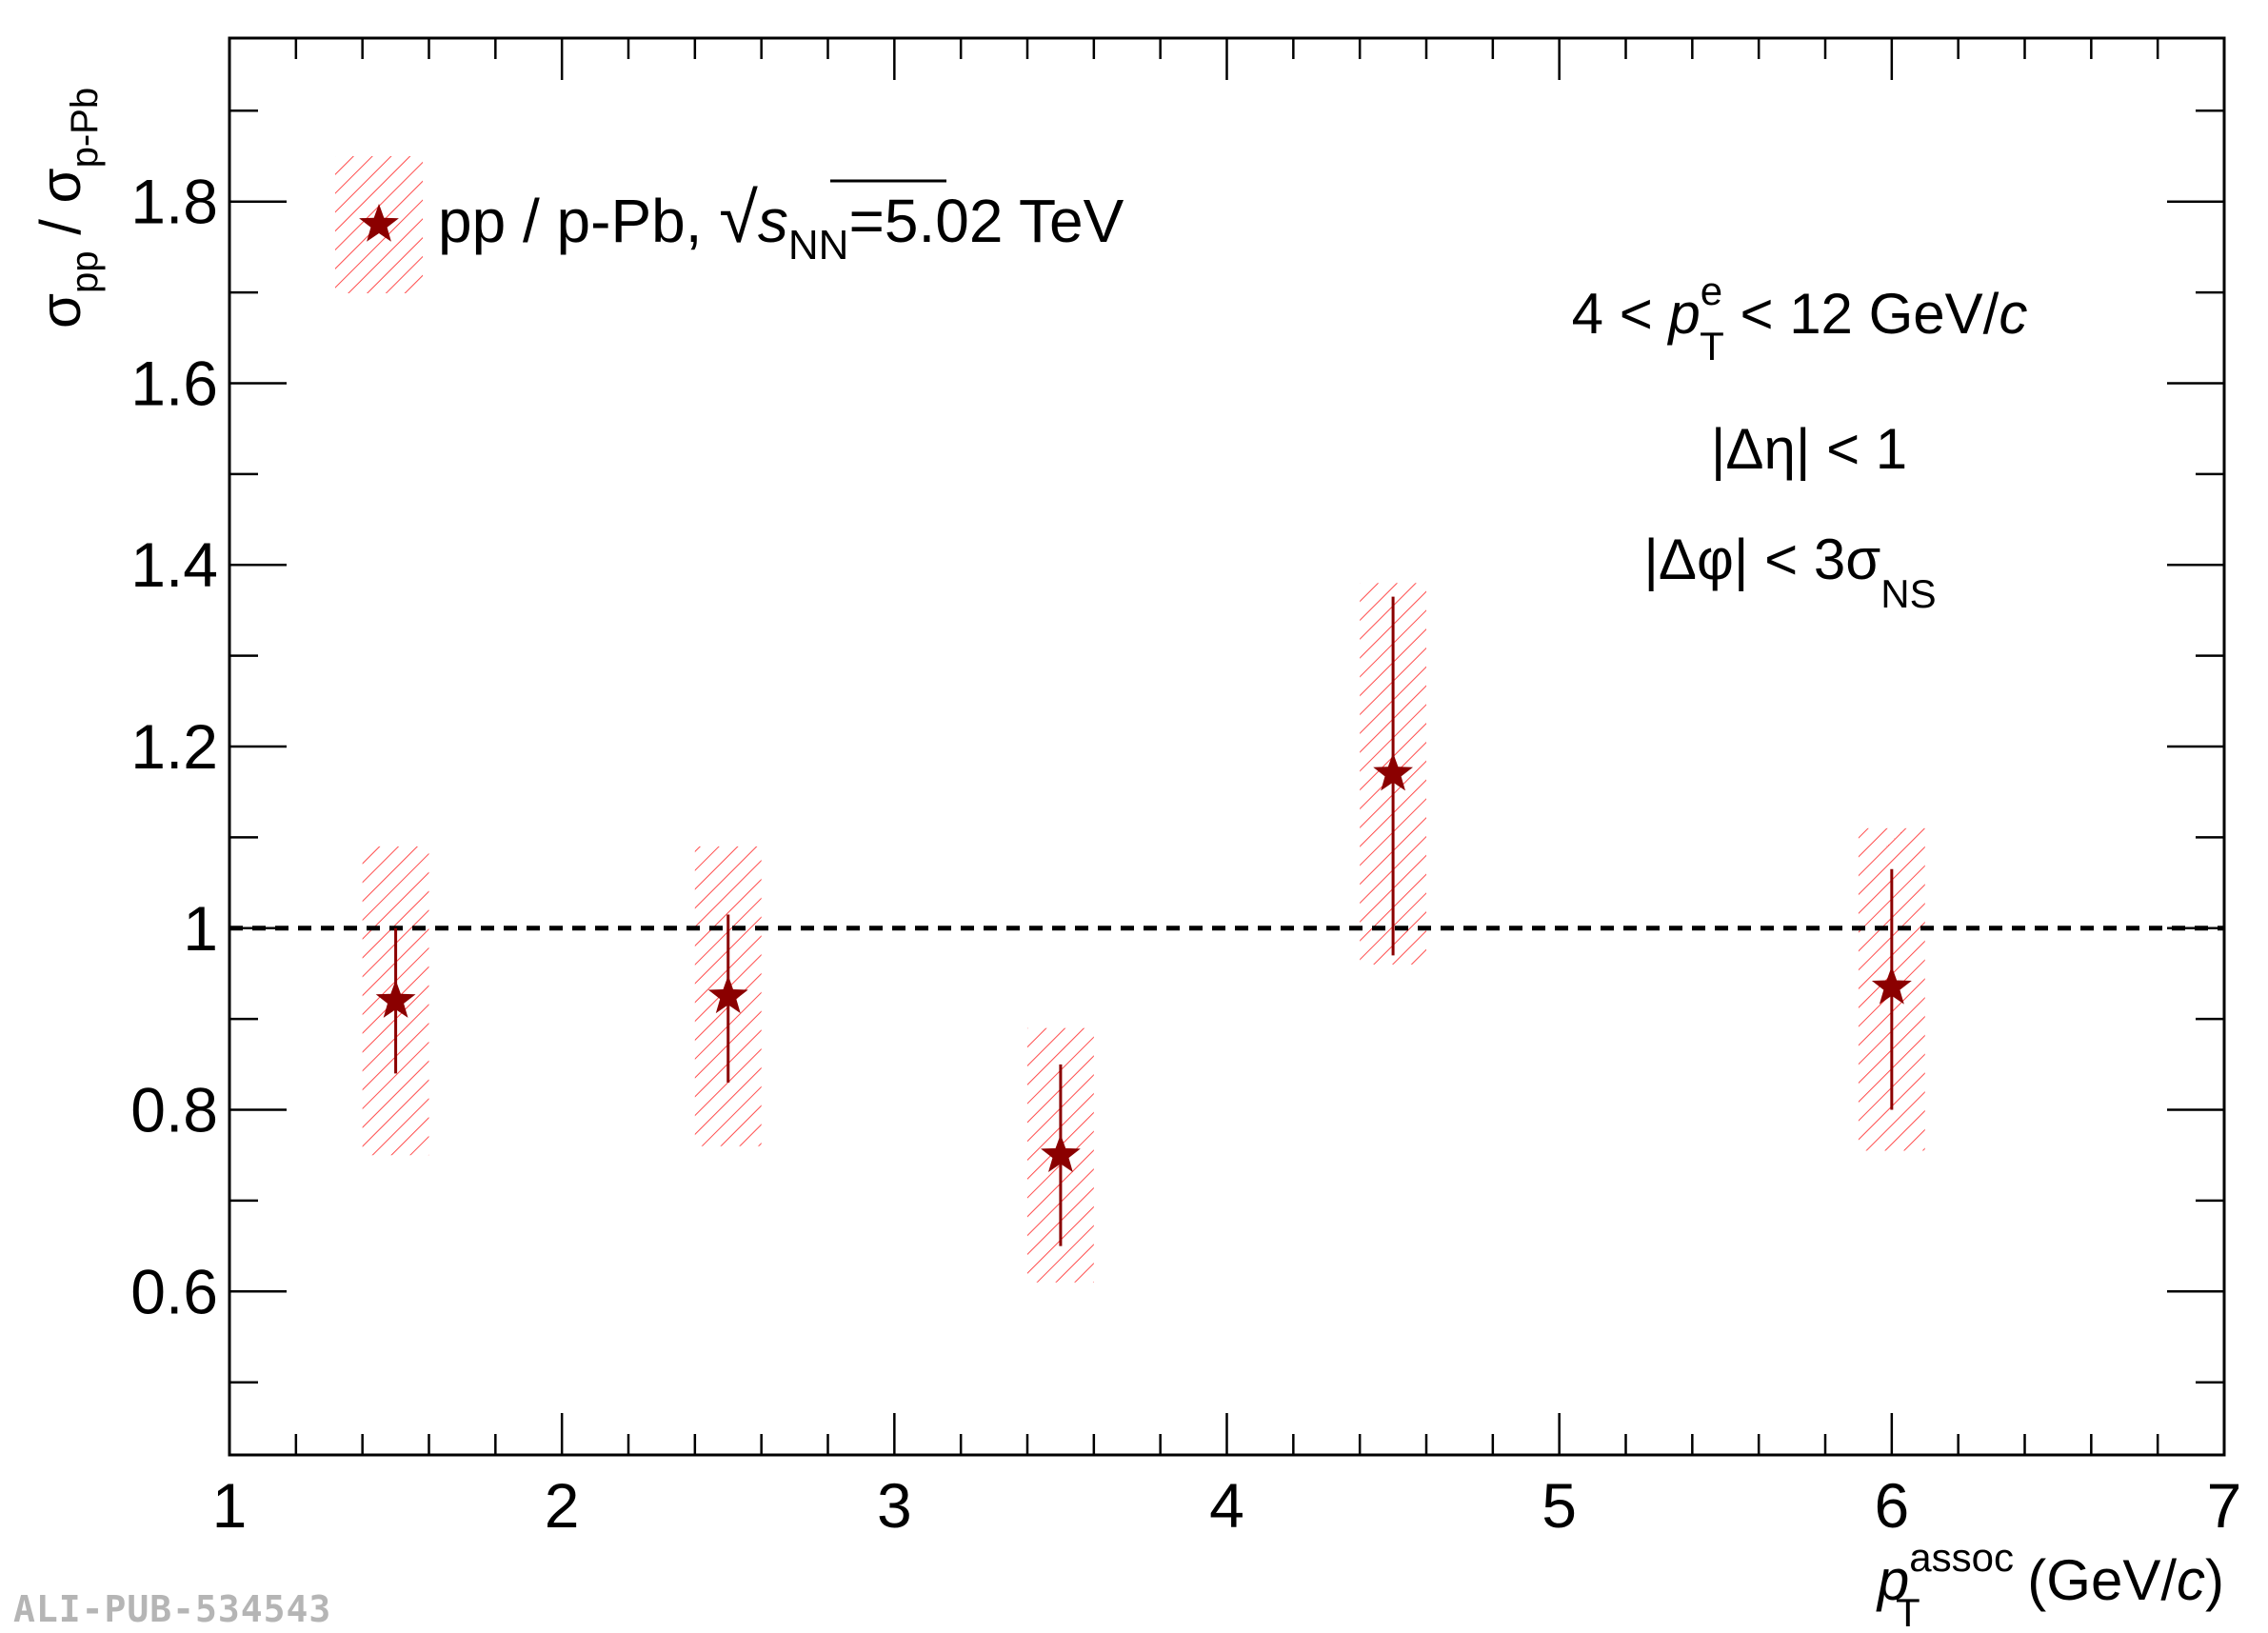 The image size is (2268, 1633). I want to click on legend-text: pp / p-Pb, √sNN=5.02 TeV, so click(781, 223).